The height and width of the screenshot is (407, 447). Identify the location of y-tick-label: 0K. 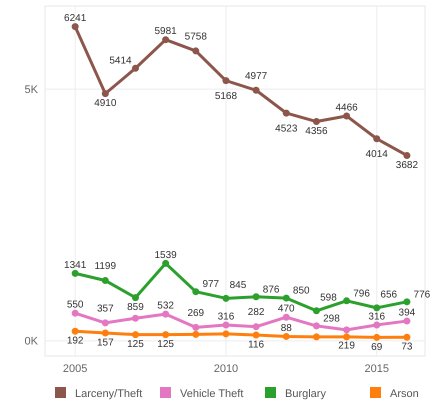
(31, 342).